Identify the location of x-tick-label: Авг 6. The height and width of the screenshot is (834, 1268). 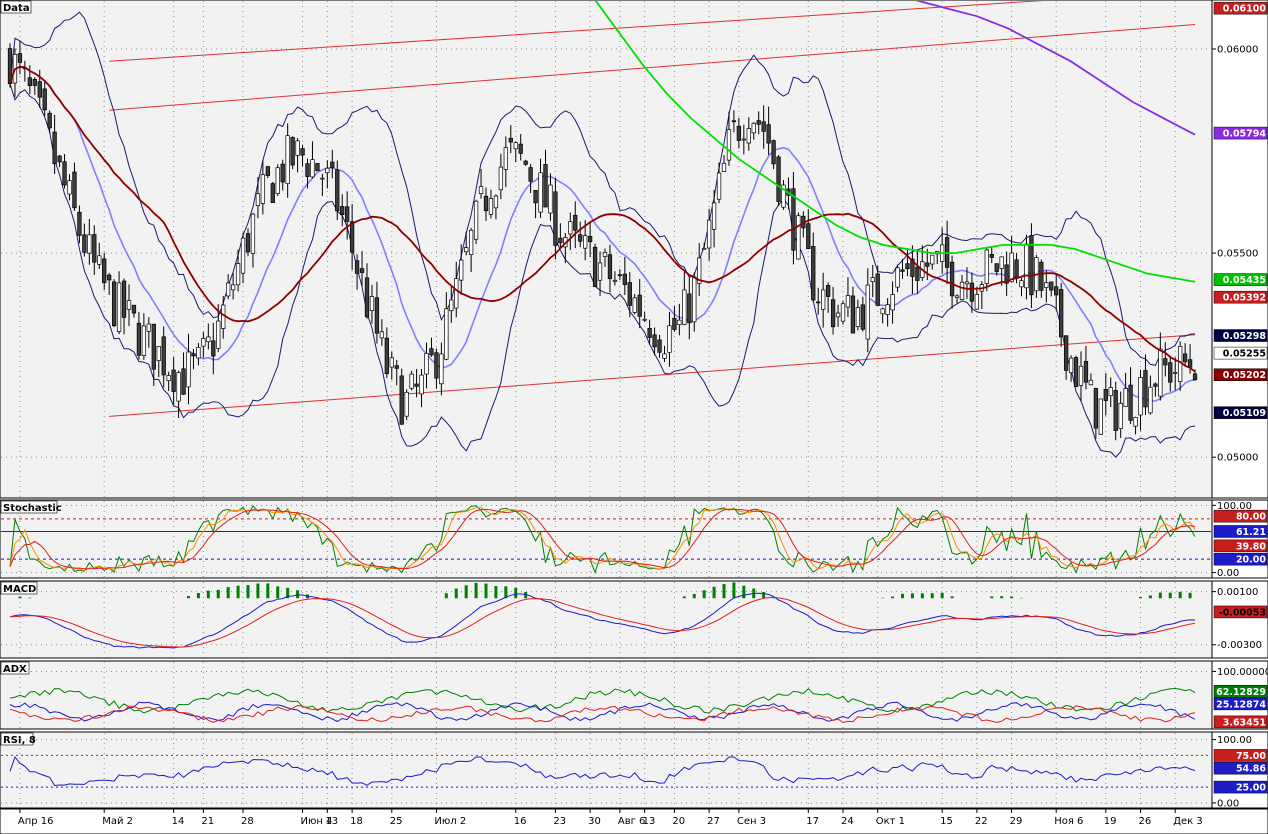
(632, 821).